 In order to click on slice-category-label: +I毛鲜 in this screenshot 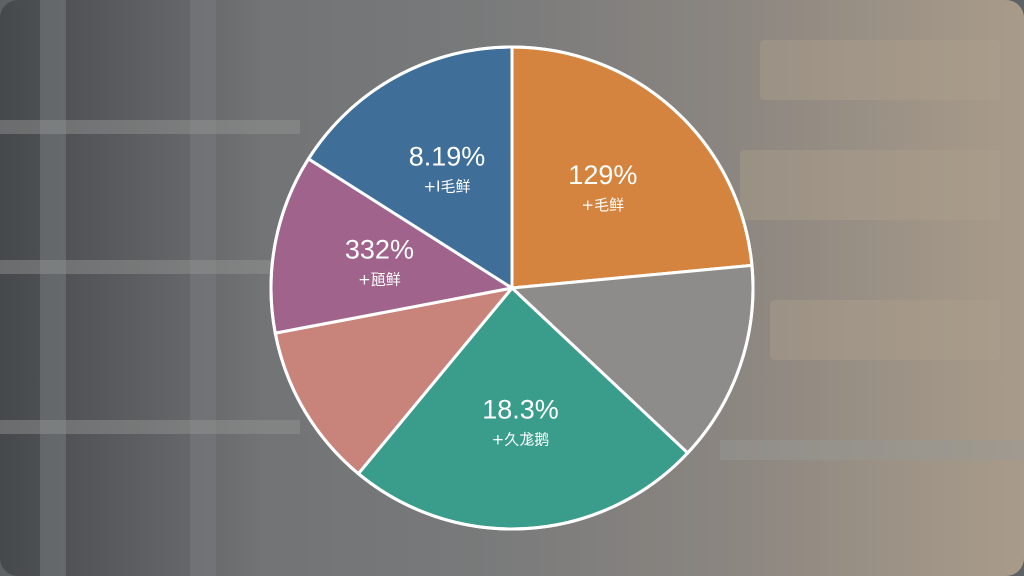, I will do `click(446, 187)`.